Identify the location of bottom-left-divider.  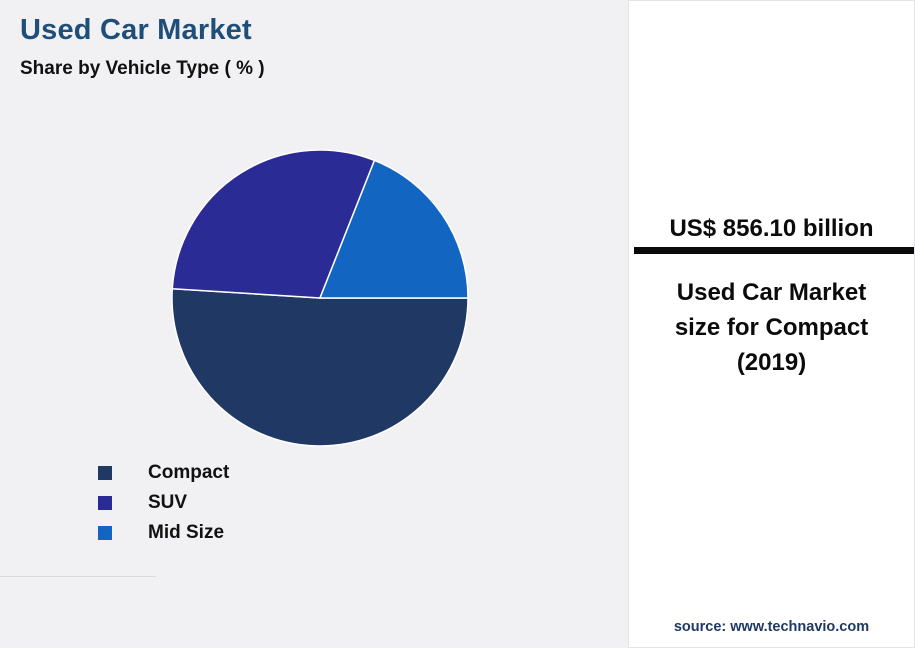
(78, 576).